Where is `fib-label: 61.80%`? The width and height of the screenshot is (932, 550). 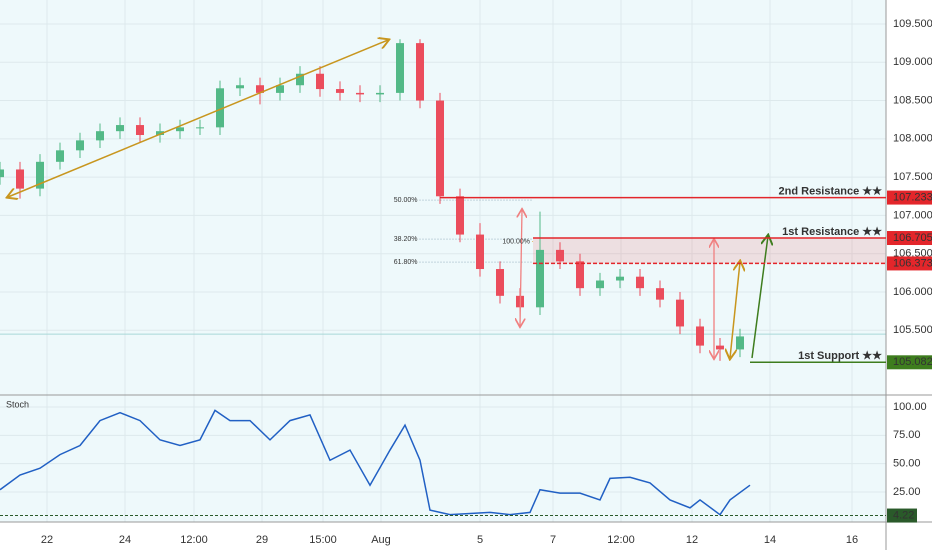 fib-label: 61.80% is located at coordinates (406, 262).